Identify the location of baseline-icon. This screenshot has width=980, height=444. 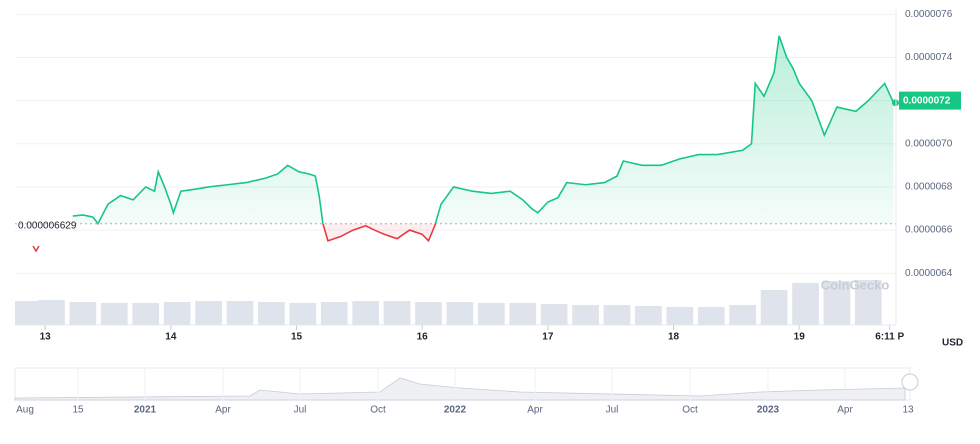
(36, 249).